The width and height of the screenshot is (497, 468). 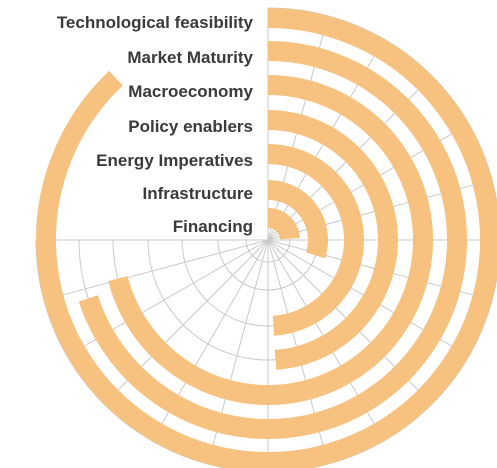 I want to click on category-label: Infrastructure, so click(x=197, y=193).